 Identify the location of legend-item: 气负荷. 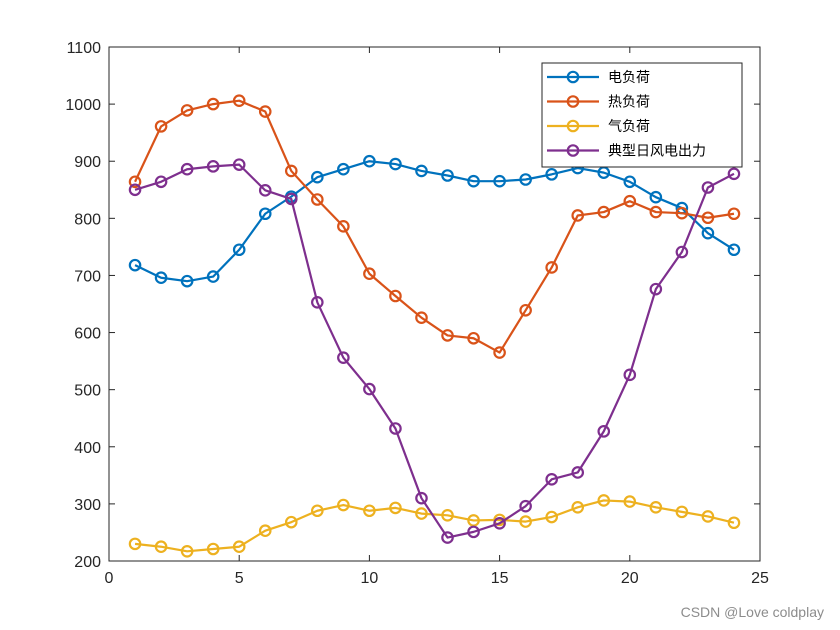
(598, 127).